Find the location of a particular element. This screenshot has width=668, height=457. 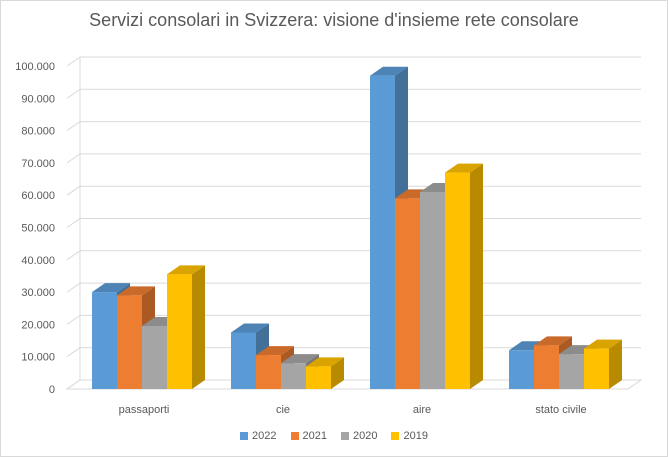

y-tick-label: 60.000 is located at coordinates (38, 196).